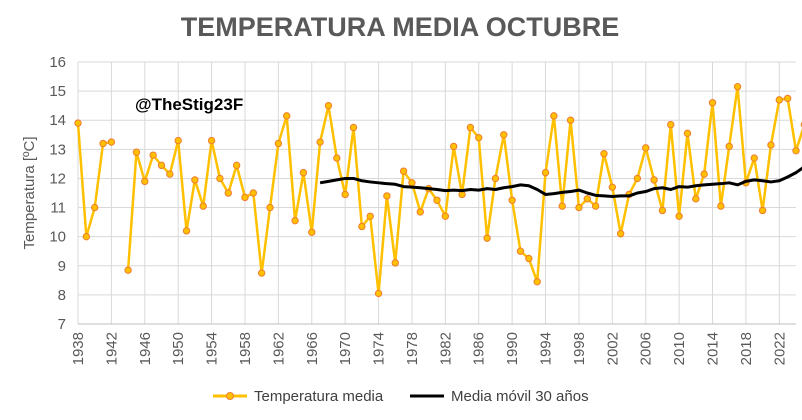 The image size is (802, 420). I want to click on y-tick-label: 14, so click(57, 120).